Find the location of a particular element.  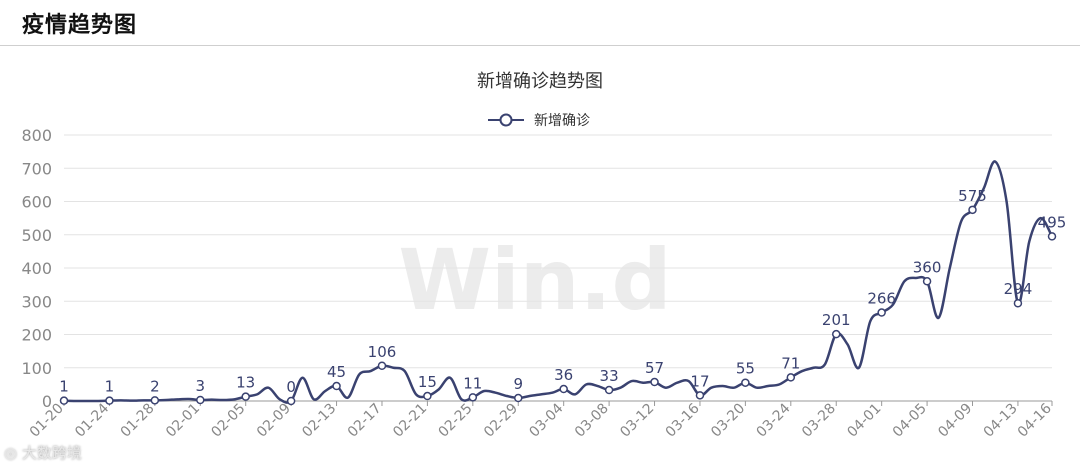

data-label: 45 is located at coordinates (336, 372).